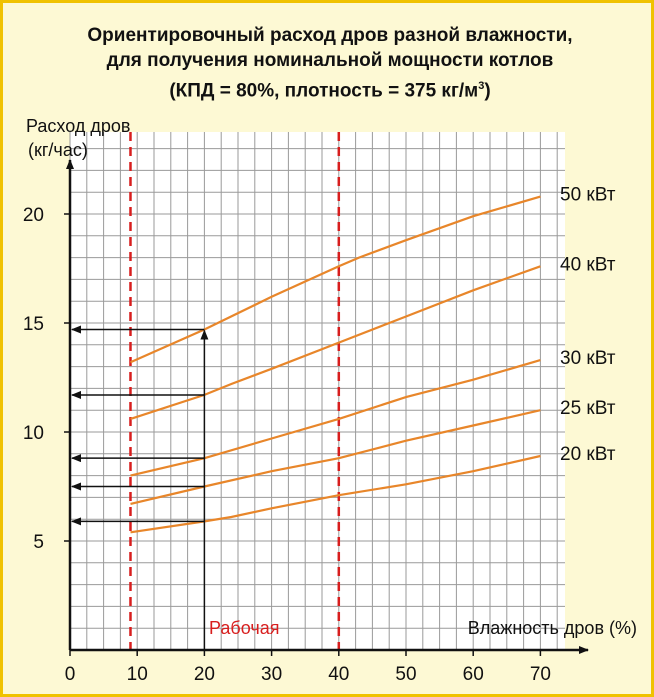  I want to click on y-tick-label: 10, so click(33, 433).